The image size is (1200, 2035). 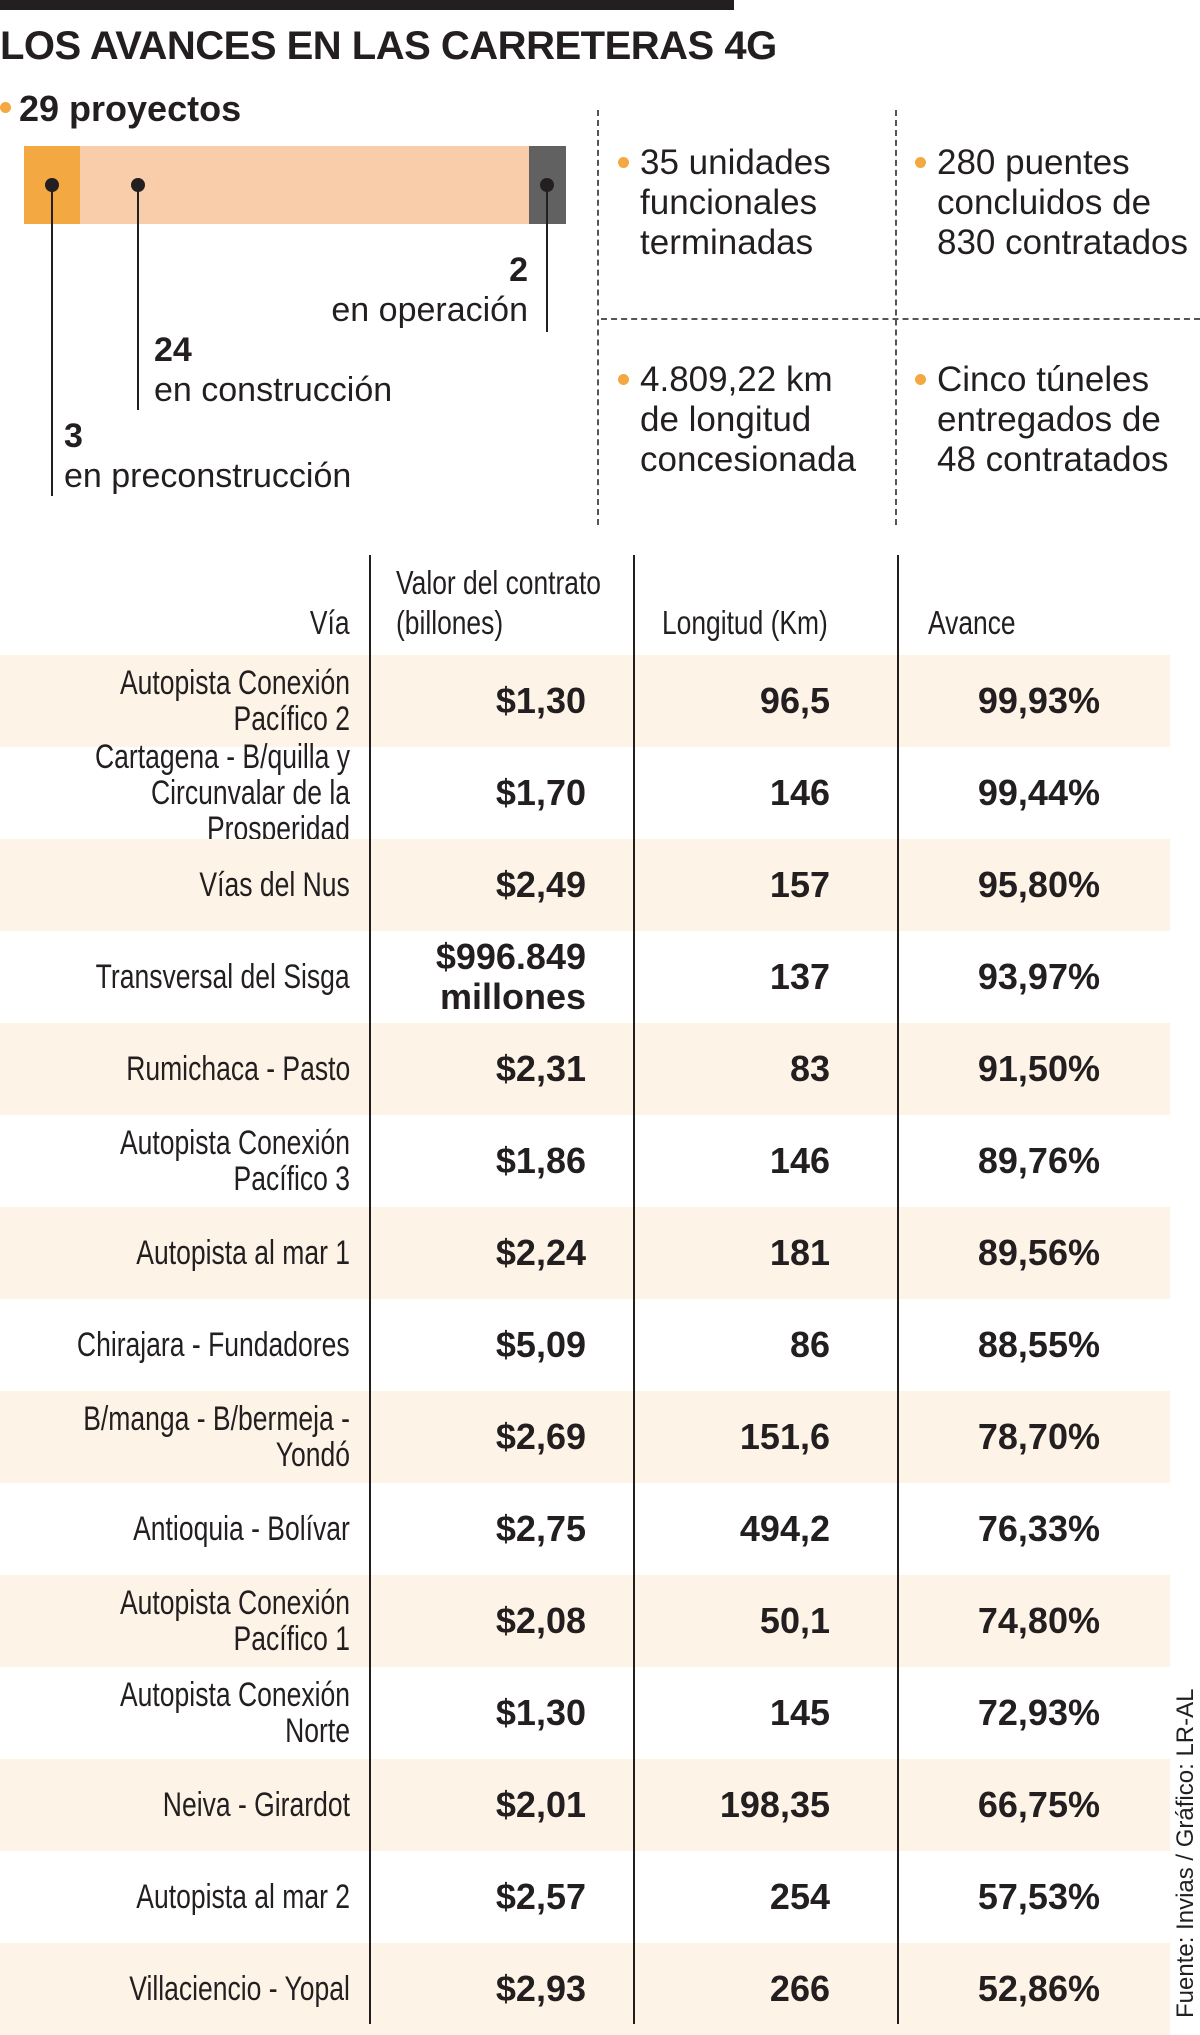 I want to click on cell-longitud: 157, so click(x=799, y=884).